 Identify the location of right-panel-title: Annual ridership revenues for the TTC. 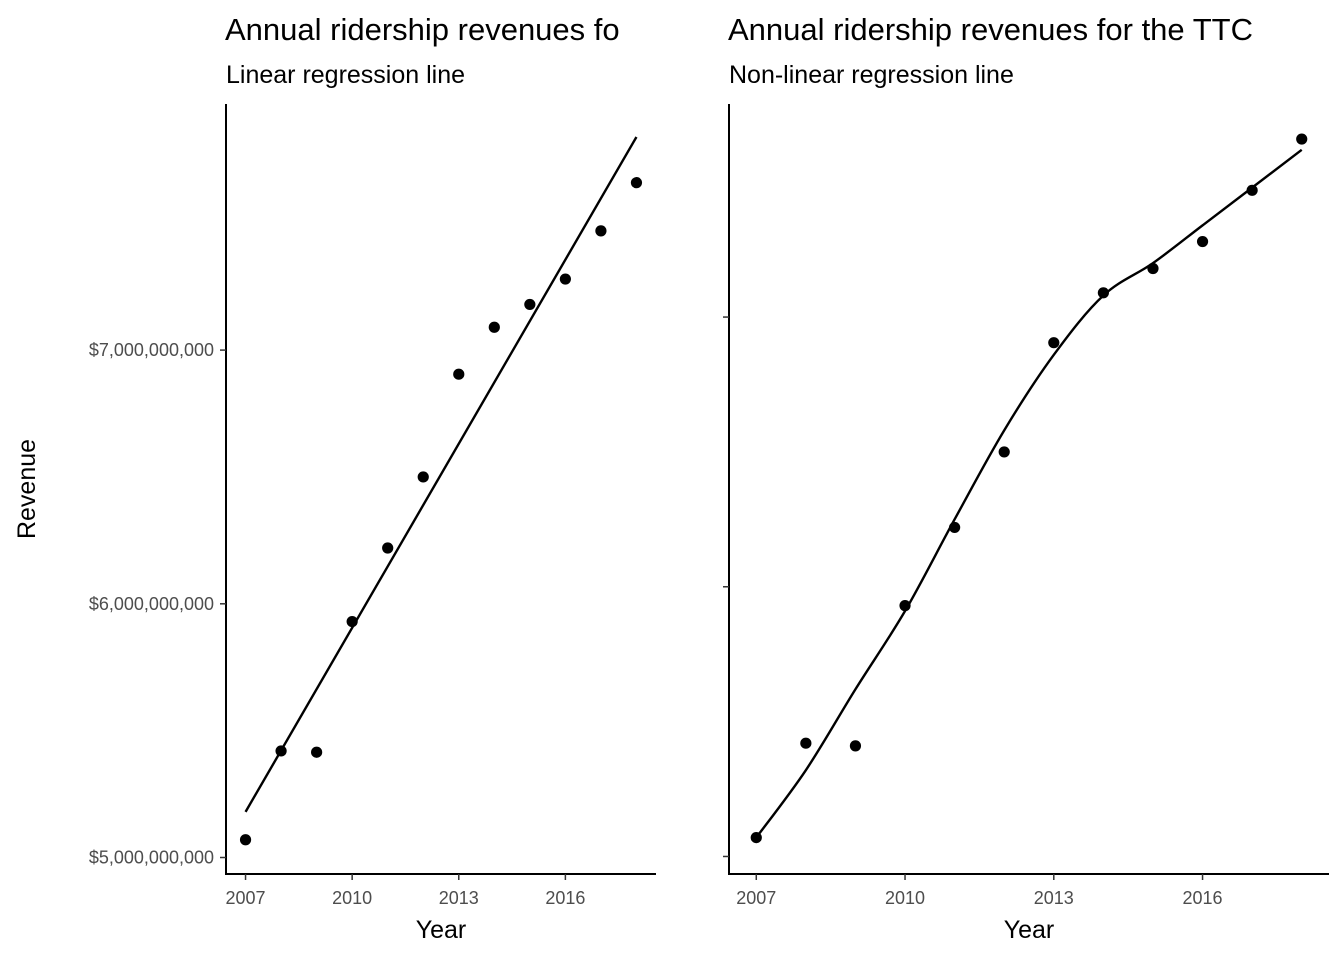
(990, 29).